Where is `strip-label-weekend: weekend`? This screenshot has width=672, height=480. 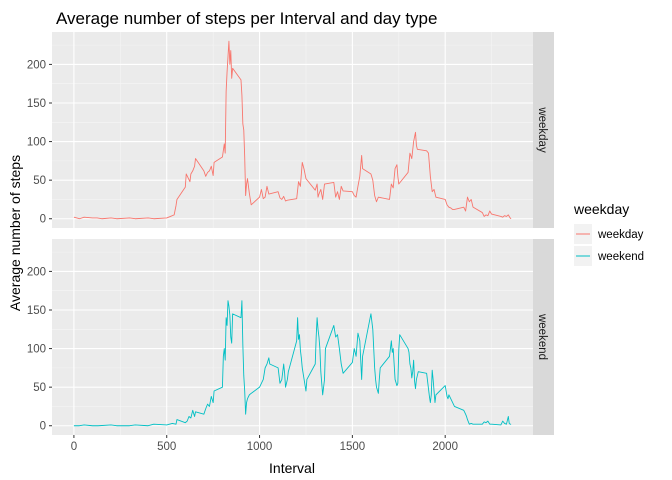 strip-label-weekend: weekend is located at coordinates (542, 336).